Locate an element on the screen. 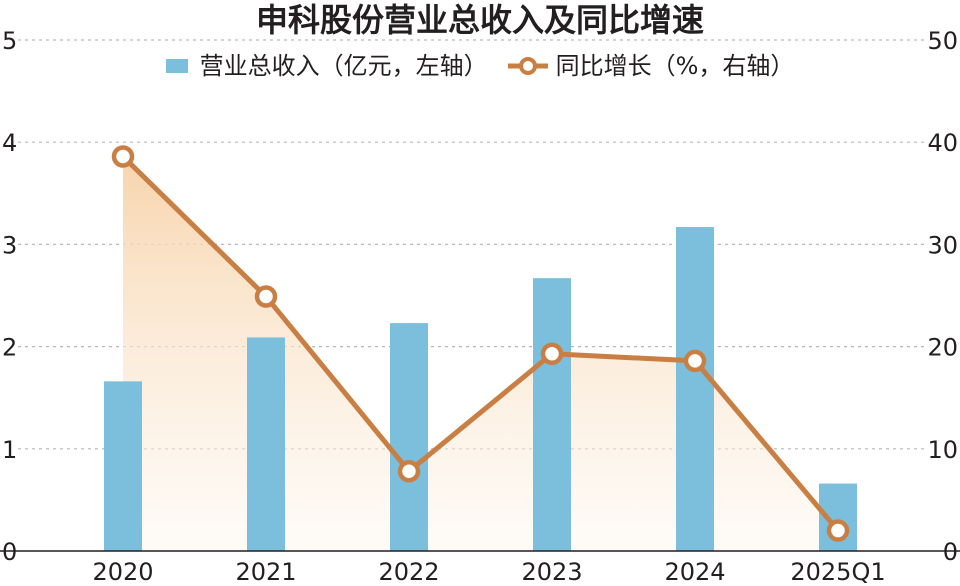  legend-item-growth: 同比增长（%，右轴） is located at coordinates (651, 66).